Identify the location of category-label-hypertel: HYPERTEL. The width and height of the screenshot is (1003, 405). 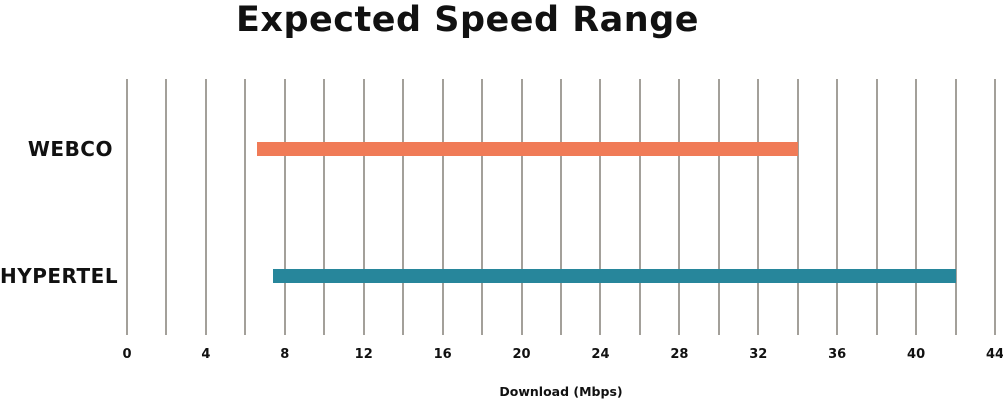
(59, 276).